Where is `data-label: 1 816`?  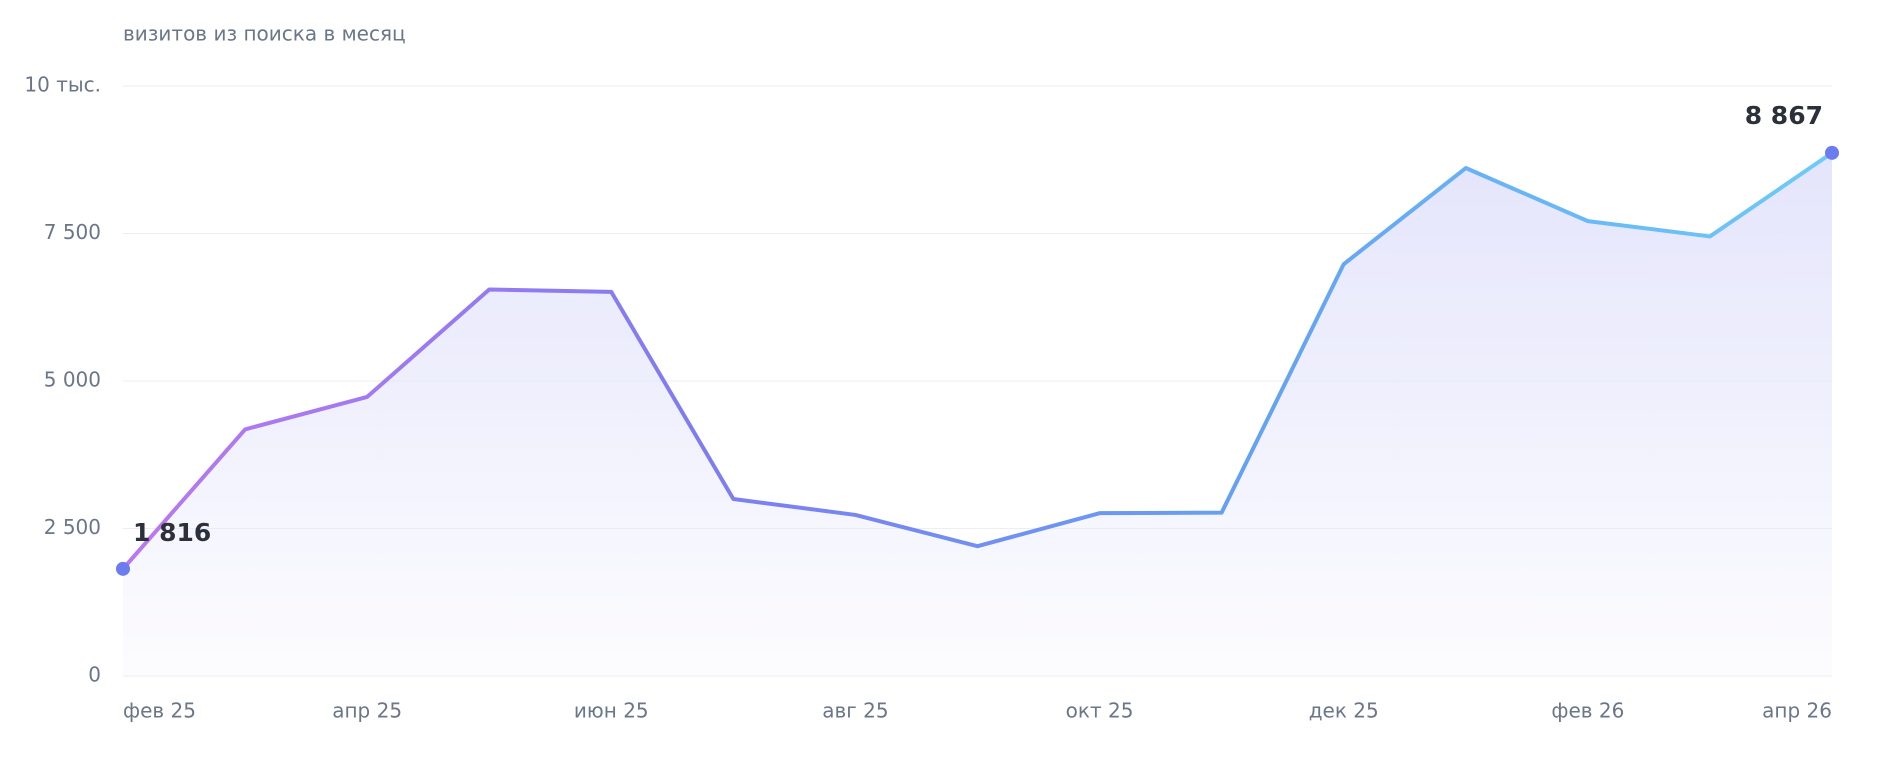
data-label: 1 816 is located at coordinates (172, 532).